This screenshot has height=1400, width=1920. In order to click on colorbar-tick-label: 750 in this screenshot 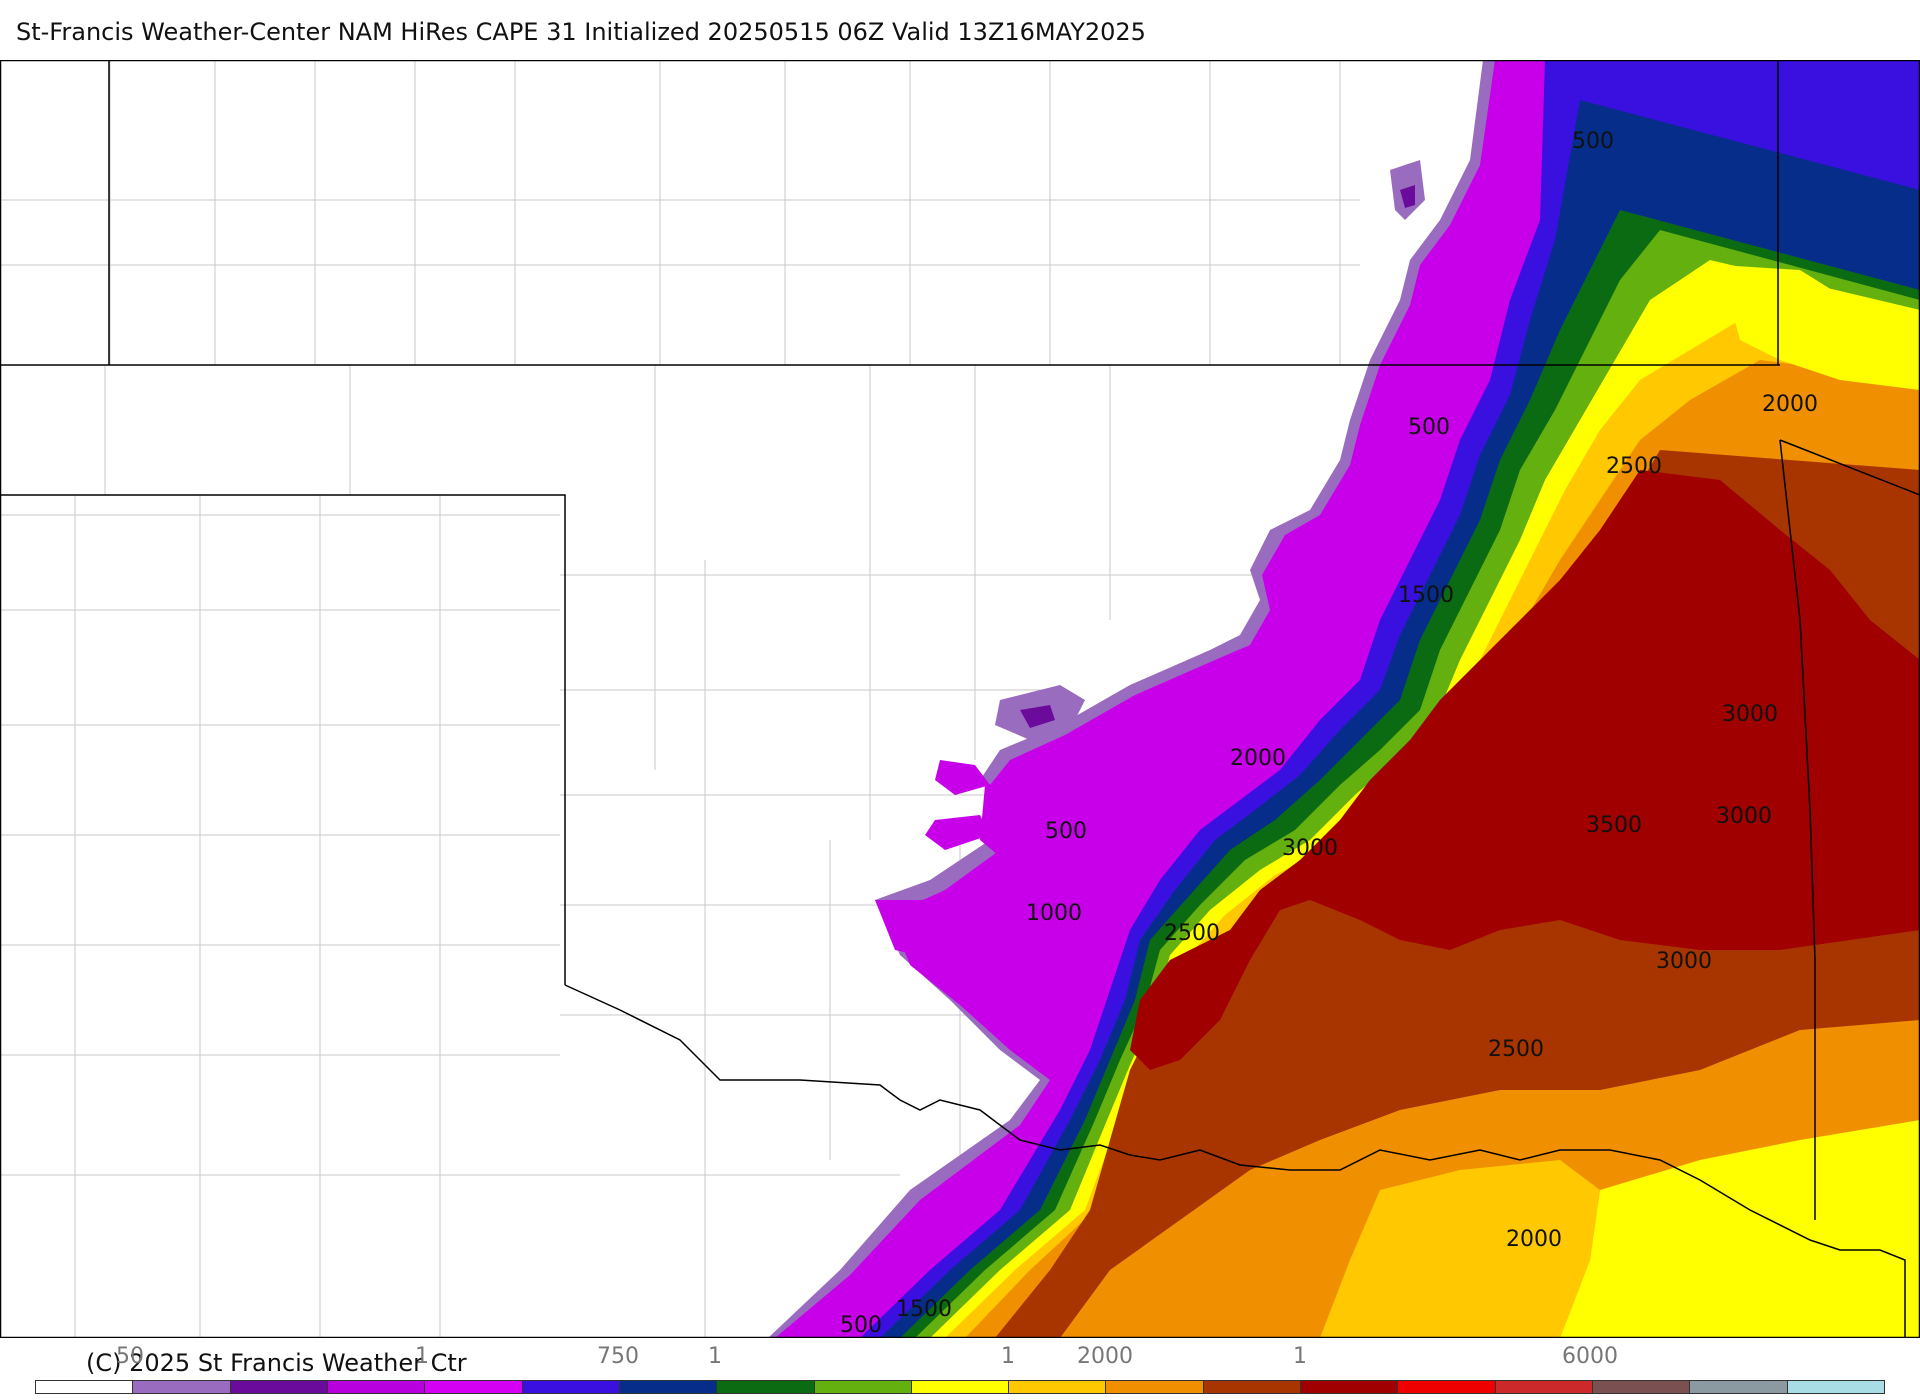, I will do `click(618, 1356)`.